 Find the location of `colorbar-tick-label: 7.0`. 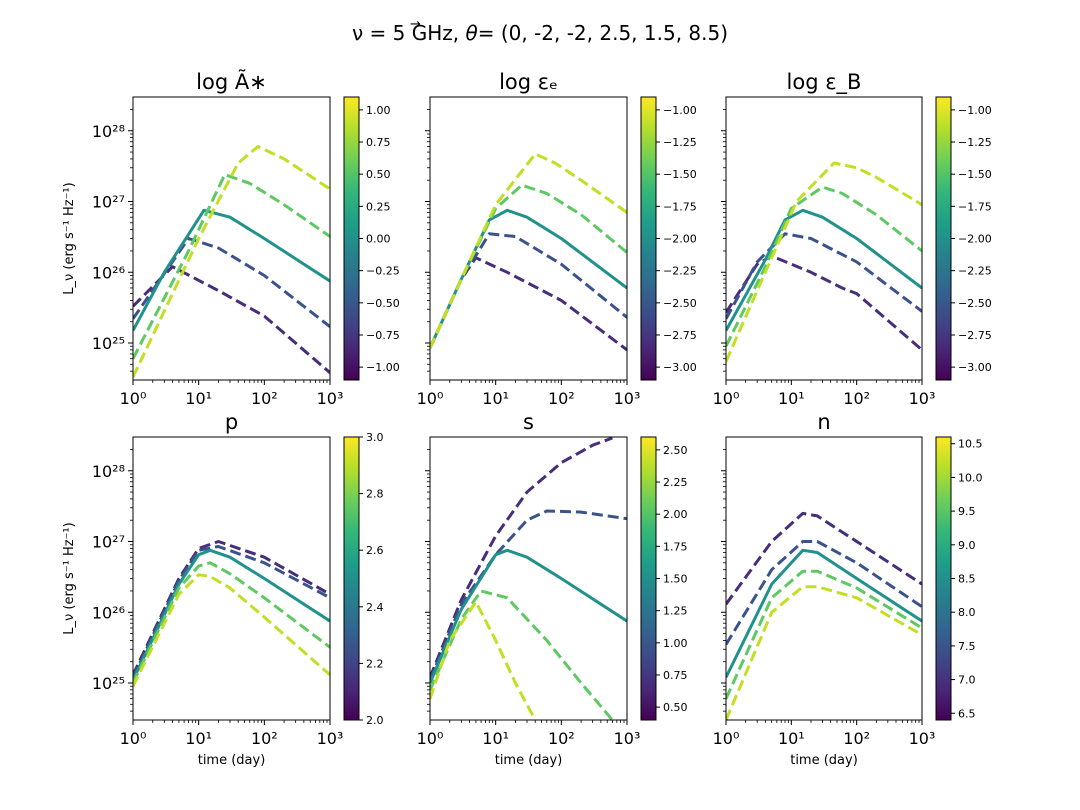

colorbar-tick-label: 7.0 is located at coordinates (967, 680).